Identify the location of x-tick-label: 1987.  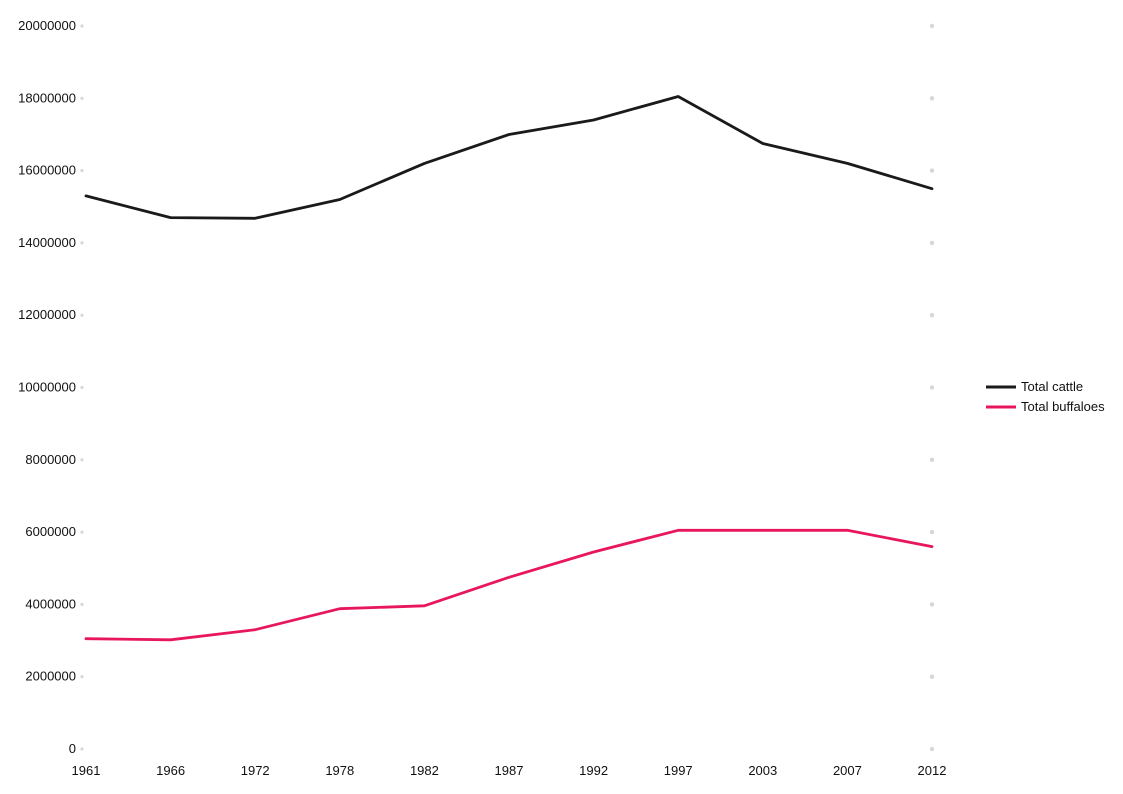
(509, 770).